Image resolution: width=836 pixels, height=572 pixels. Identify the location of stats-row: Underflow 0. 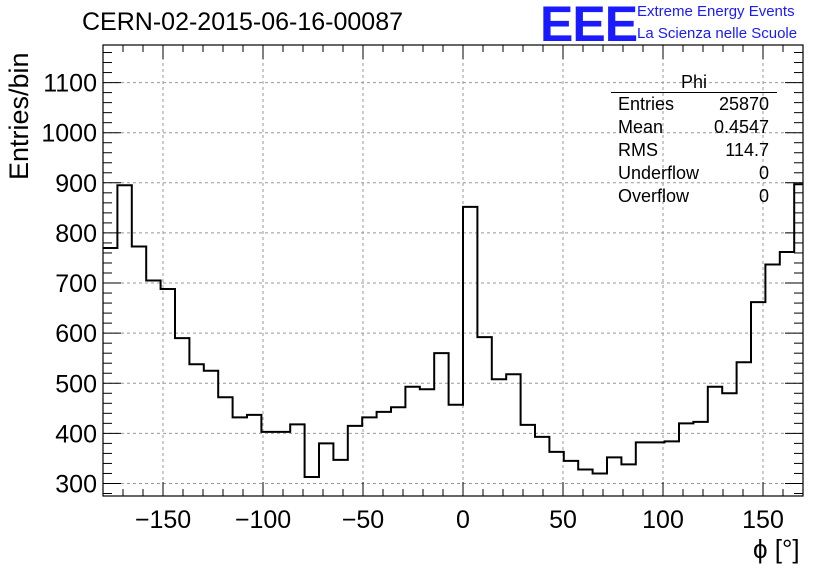
(694, 173).